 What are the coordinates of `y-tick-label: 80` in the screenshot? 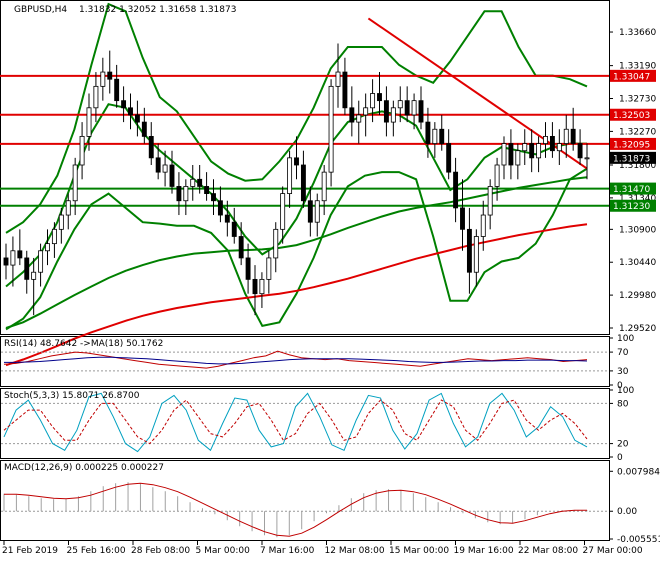 It's located at (623, 404).